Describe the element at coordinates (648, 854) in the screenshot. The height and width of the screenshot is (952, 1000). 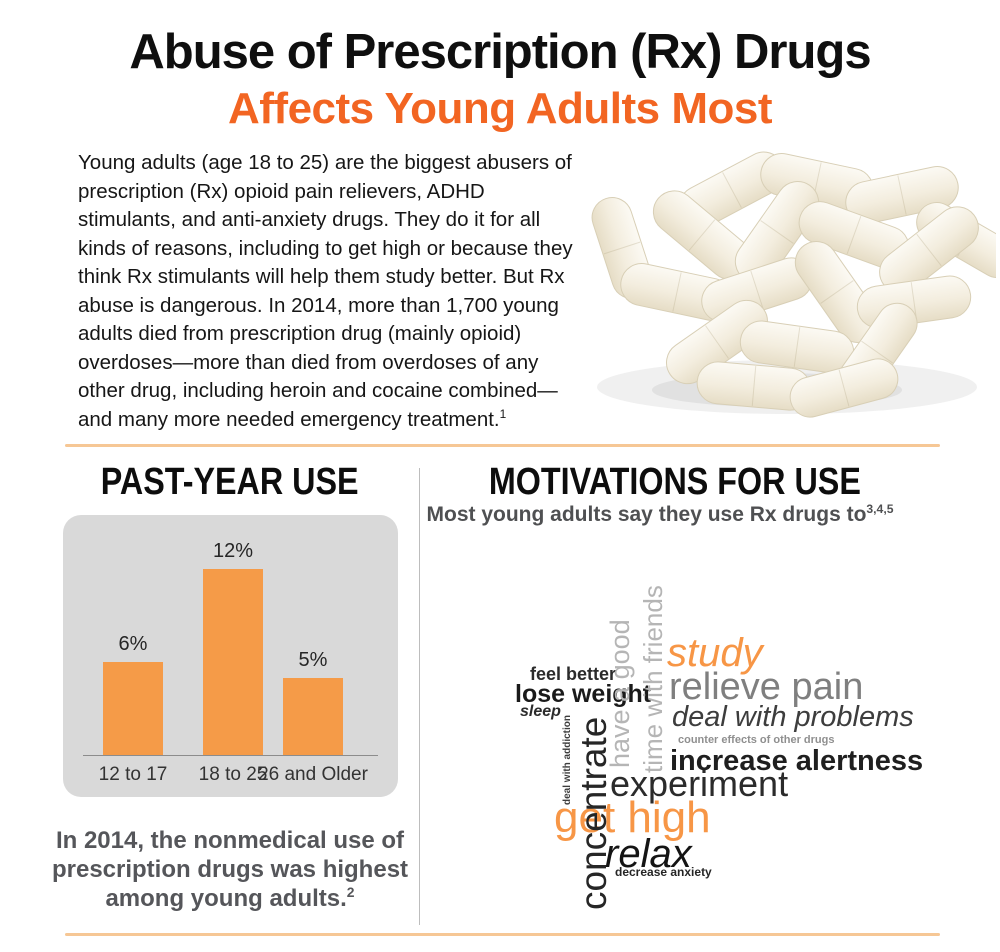
I see `word-relax: relax` at that location.